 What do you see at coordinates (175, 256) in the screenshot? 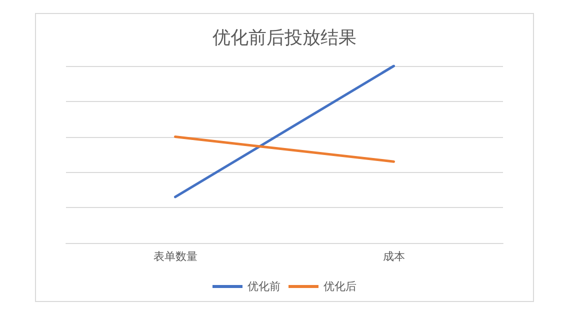
I see `x-tick-label: 表单数量` at bounding box center [175, 256].